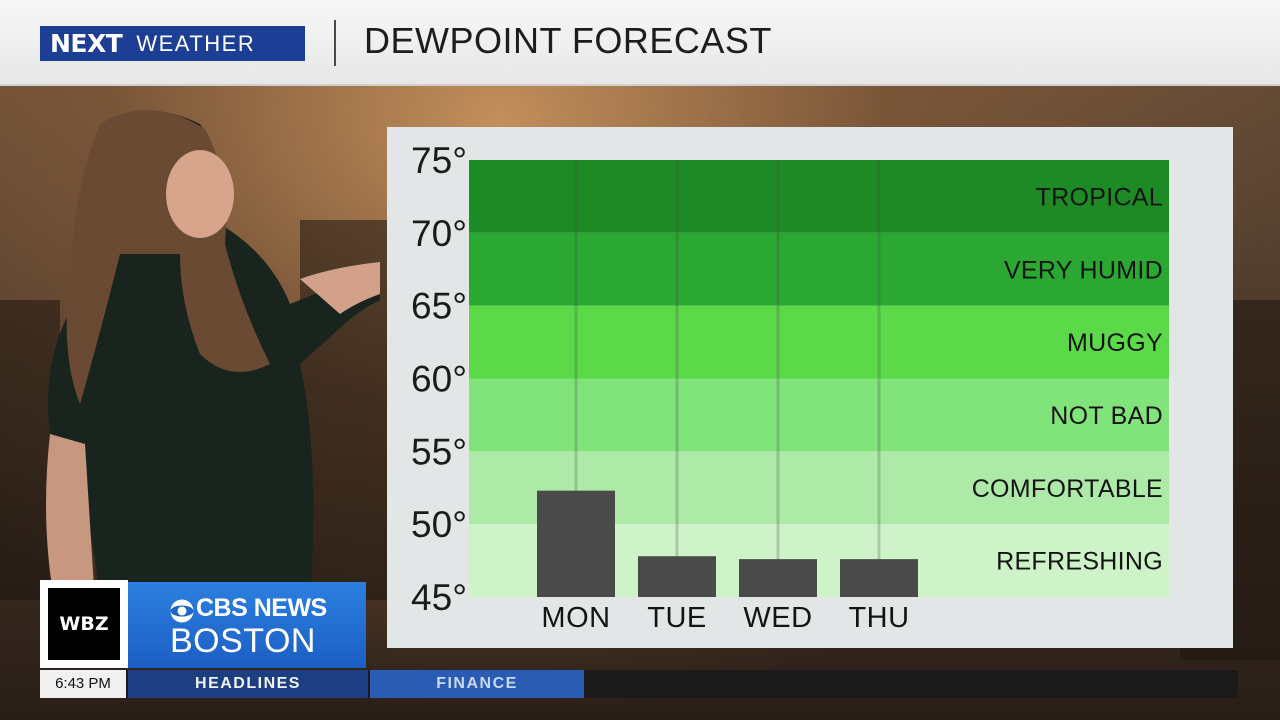 The width and height of the screenshot is (1280, 720). I want to click on y-tick-label: 75°, so click(439, 160).